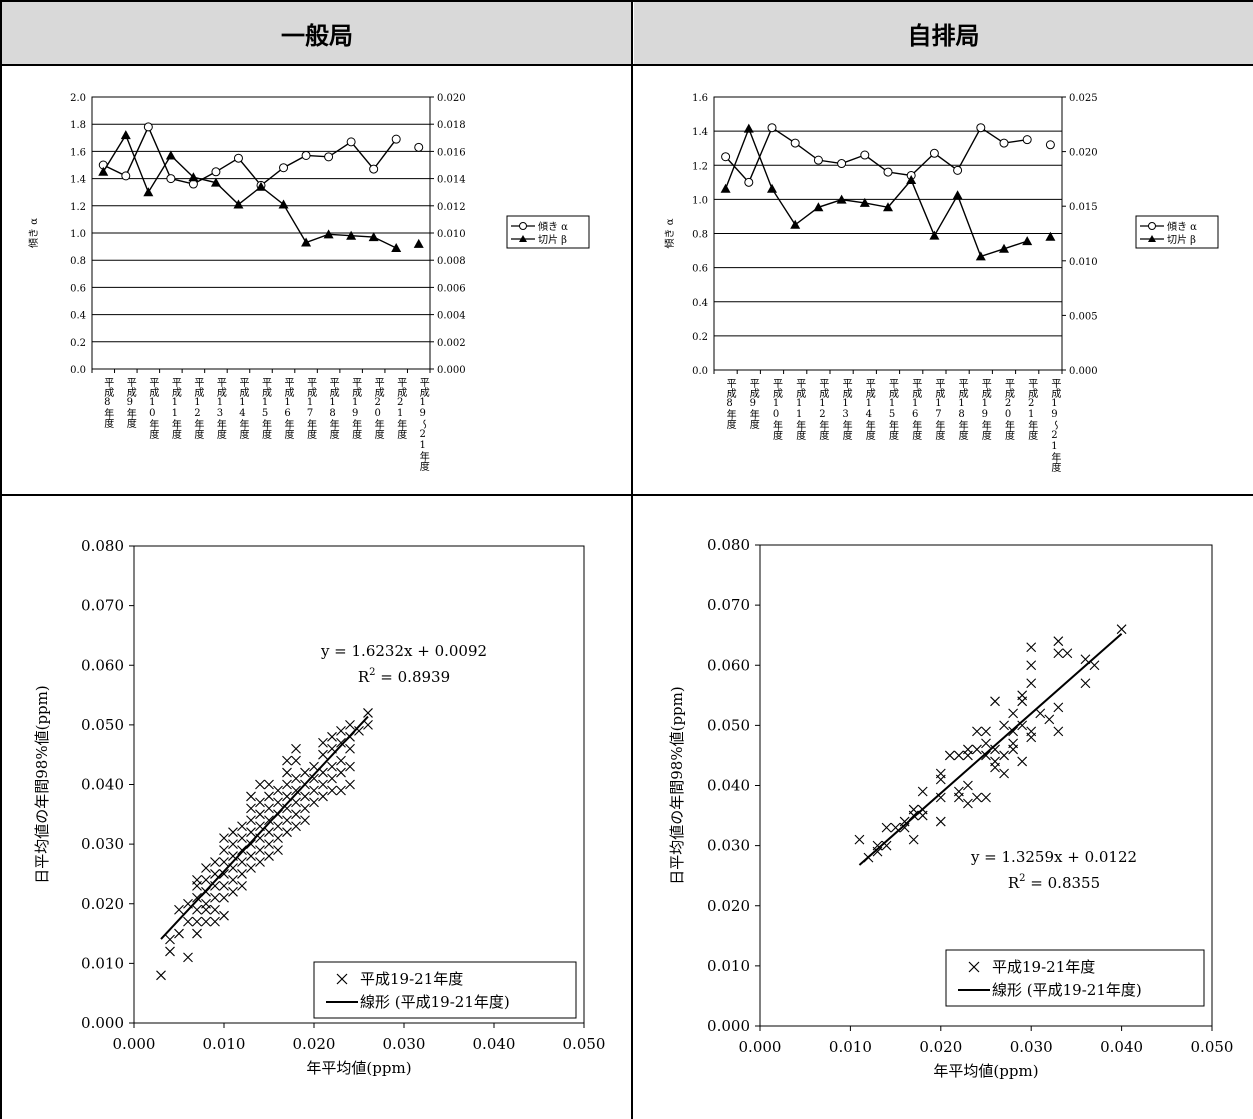  Describe the element at coordinates (451, 316) in the screenshot. I see `y2-tick-label: 0.004` at that location.